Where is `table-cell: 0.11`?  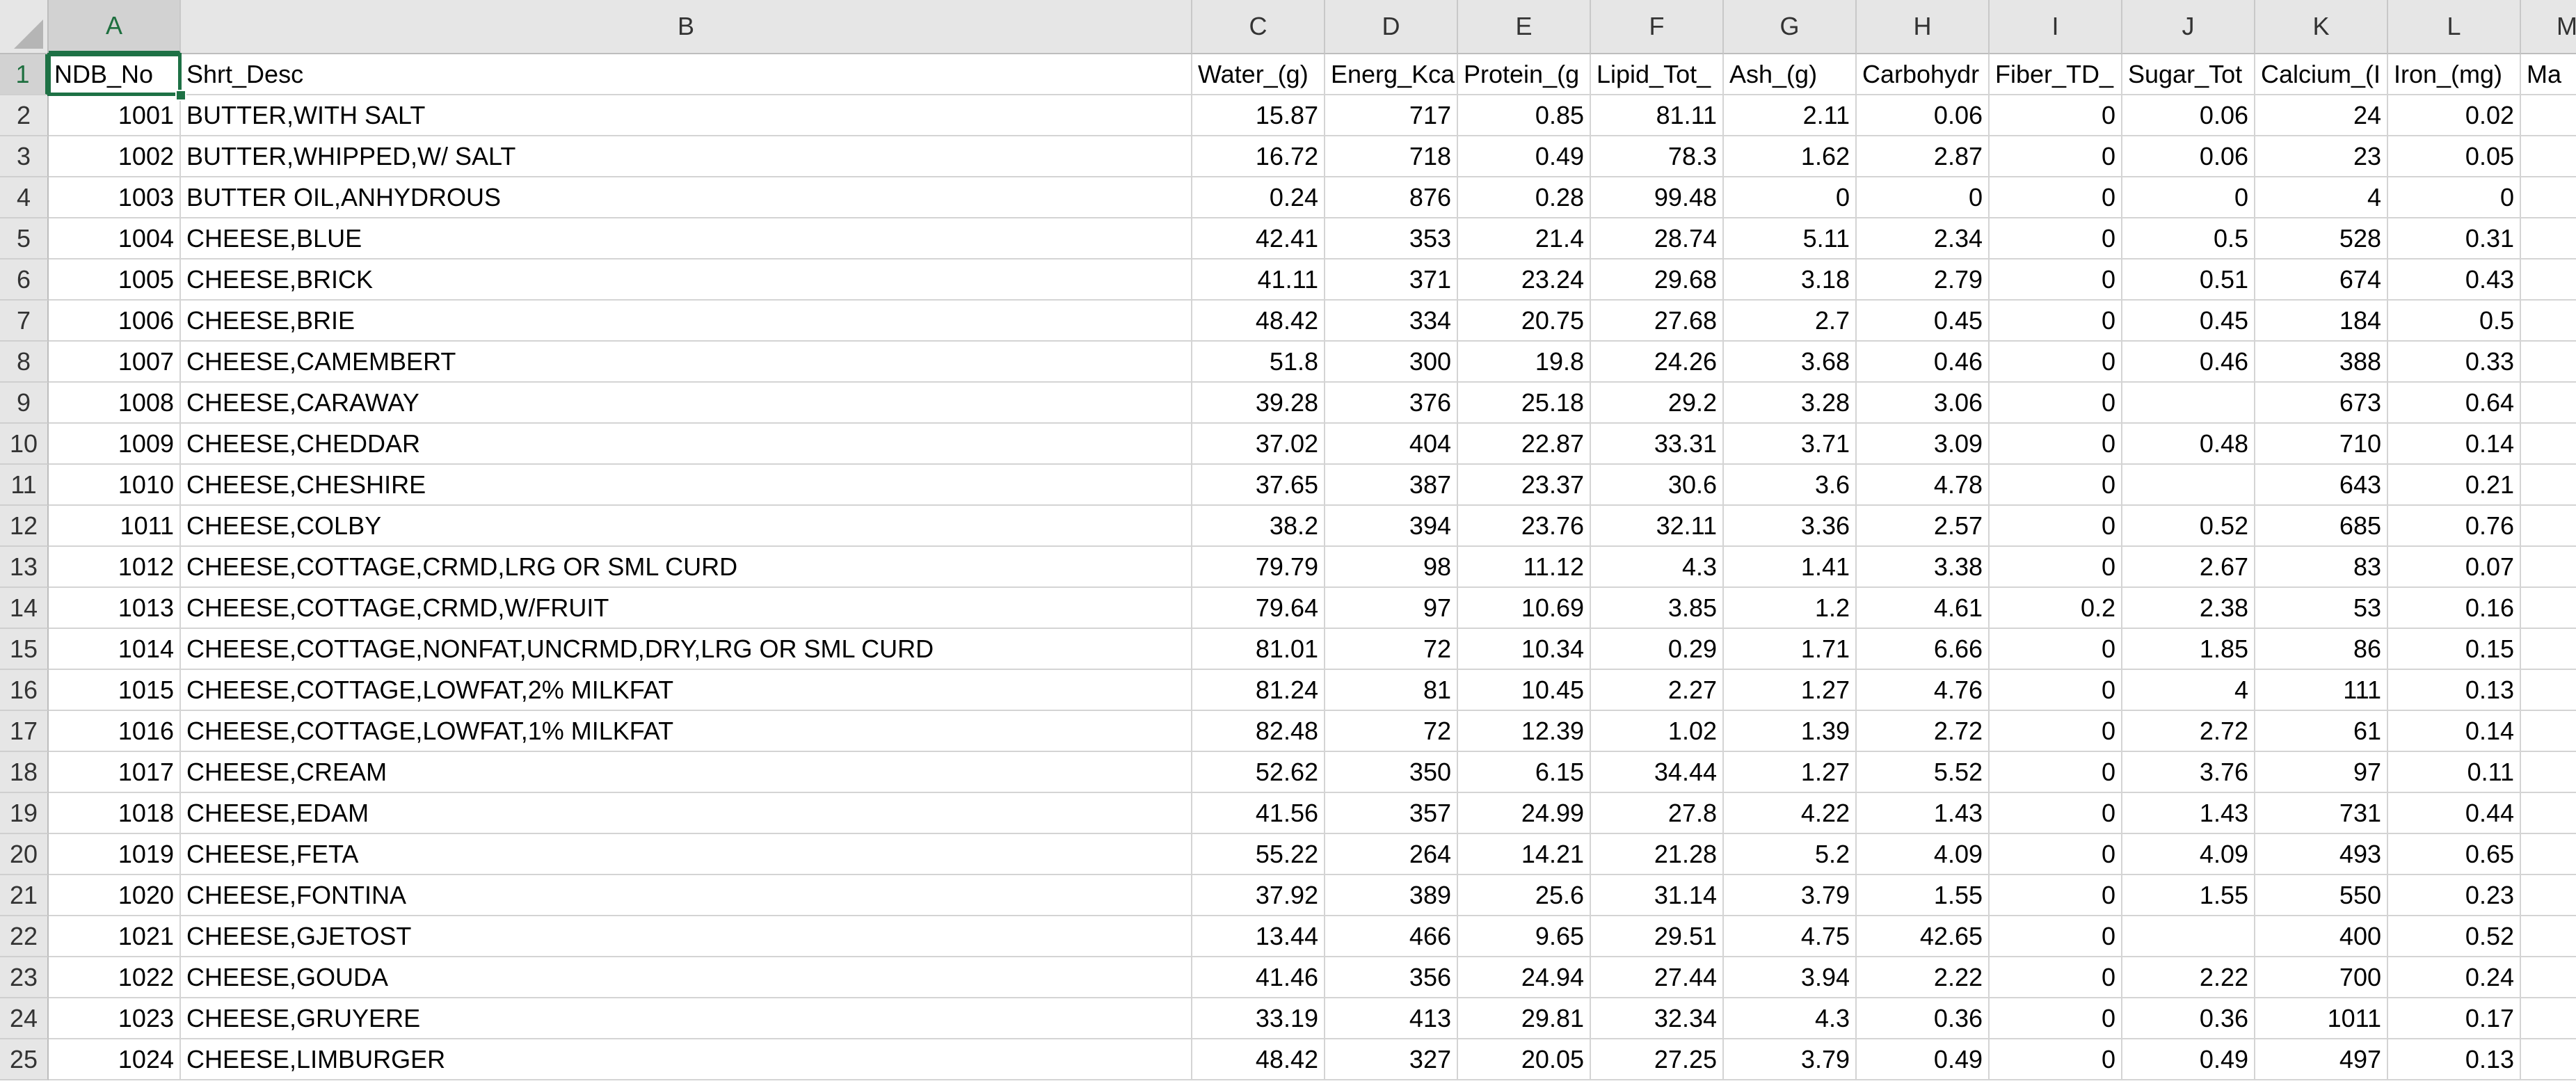
table-cell: 0.11 is located at coordinates (2454, 772).